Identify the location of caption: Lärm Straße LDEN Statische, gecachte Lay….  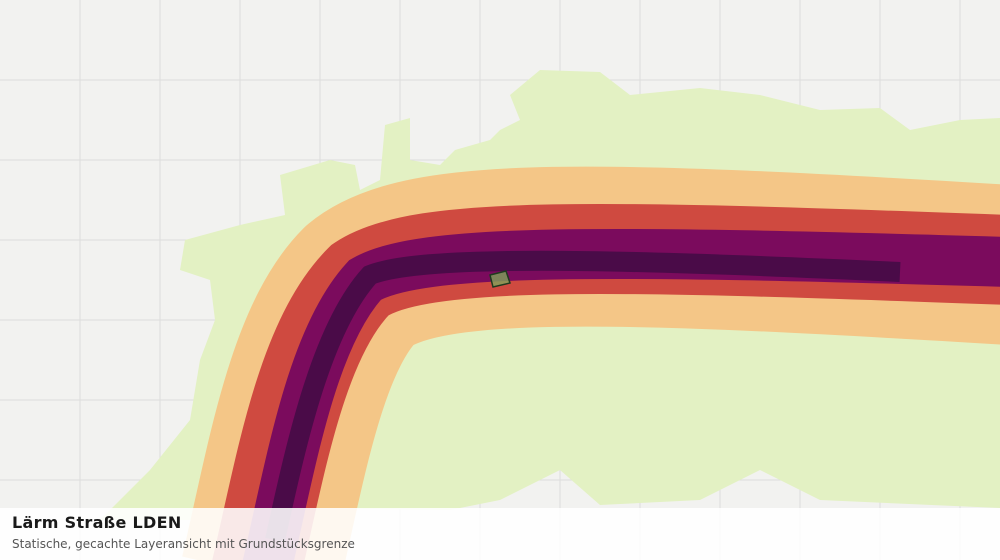
(500, 534).